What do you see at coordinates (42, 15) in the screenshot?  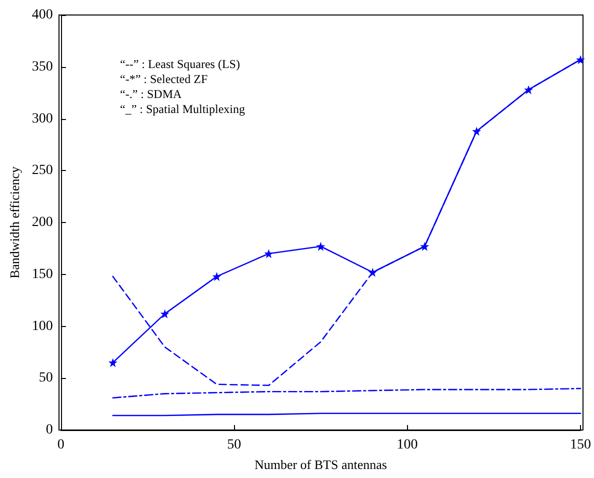 I see `y-tick-label: 400` at bounding box center [42, 15].